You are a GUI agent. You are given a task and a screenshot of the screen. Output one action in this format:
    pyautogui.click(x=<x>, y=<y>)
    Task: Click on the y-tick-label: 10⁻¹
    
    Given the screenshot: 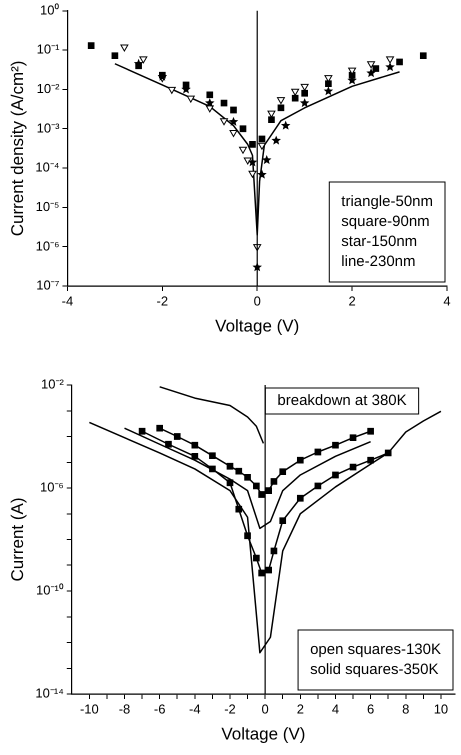 What is the action you would take?
    pyautogui.click(x=48, y=49)
    